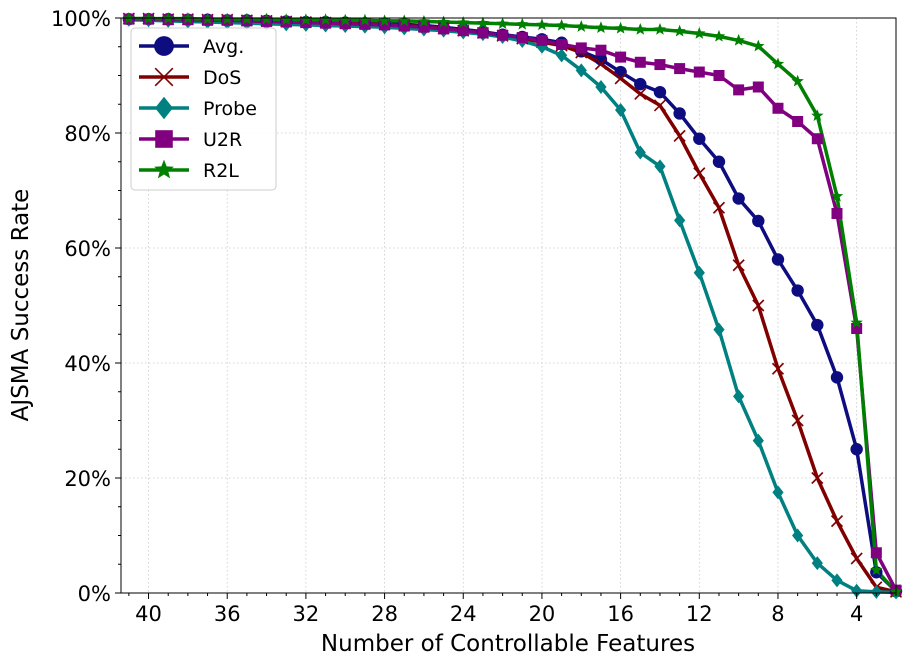 Image resolution: width=909 pixels, height=667 pixels. Describe the element at coordinates (856, 614) in the screenshot. I see `x-tick-label: 4` at that location.